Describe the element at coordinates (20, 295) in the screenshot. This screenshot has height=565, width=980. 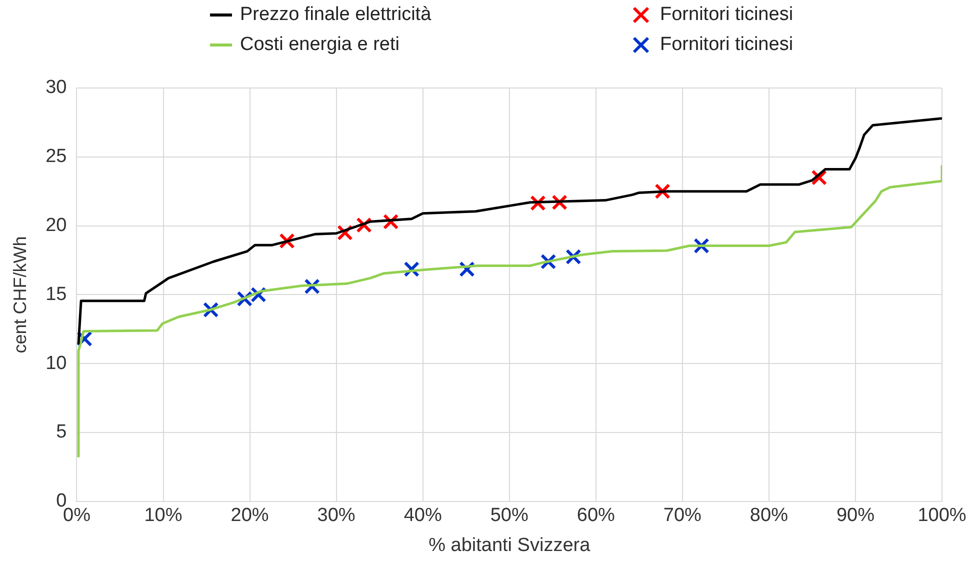
I see `y-axis-title: cent CHF/kWh` at that location.